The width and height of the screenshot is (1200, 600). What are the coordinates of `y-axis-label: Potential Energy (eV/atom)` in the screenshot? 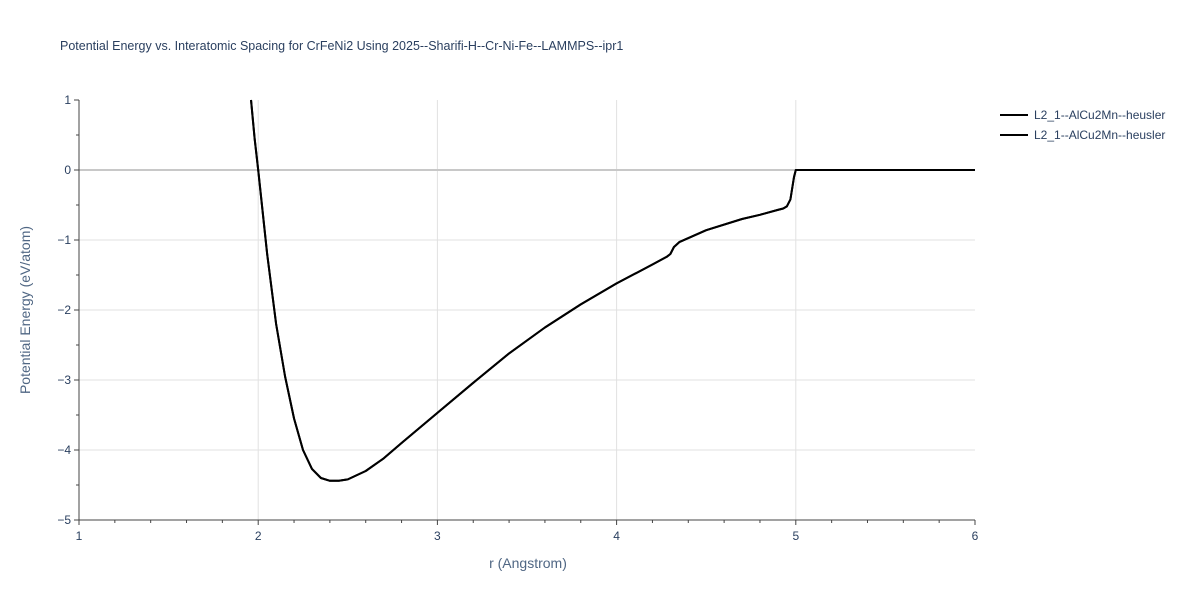 It's located at (25, 310).